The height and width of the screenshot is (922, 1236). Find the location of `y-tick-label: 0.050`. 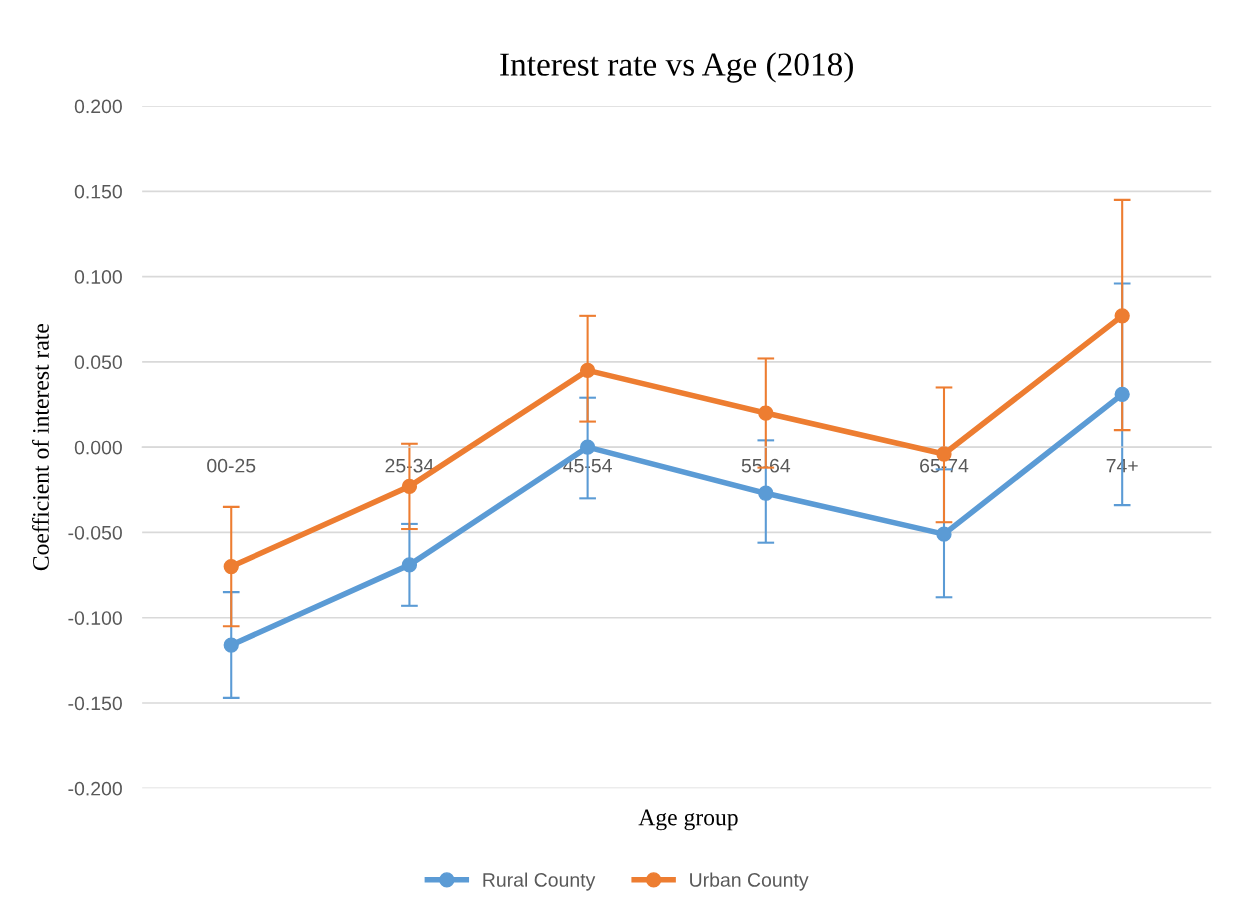

y-tick-label: 0.050 is located at coordinates (98, 362).